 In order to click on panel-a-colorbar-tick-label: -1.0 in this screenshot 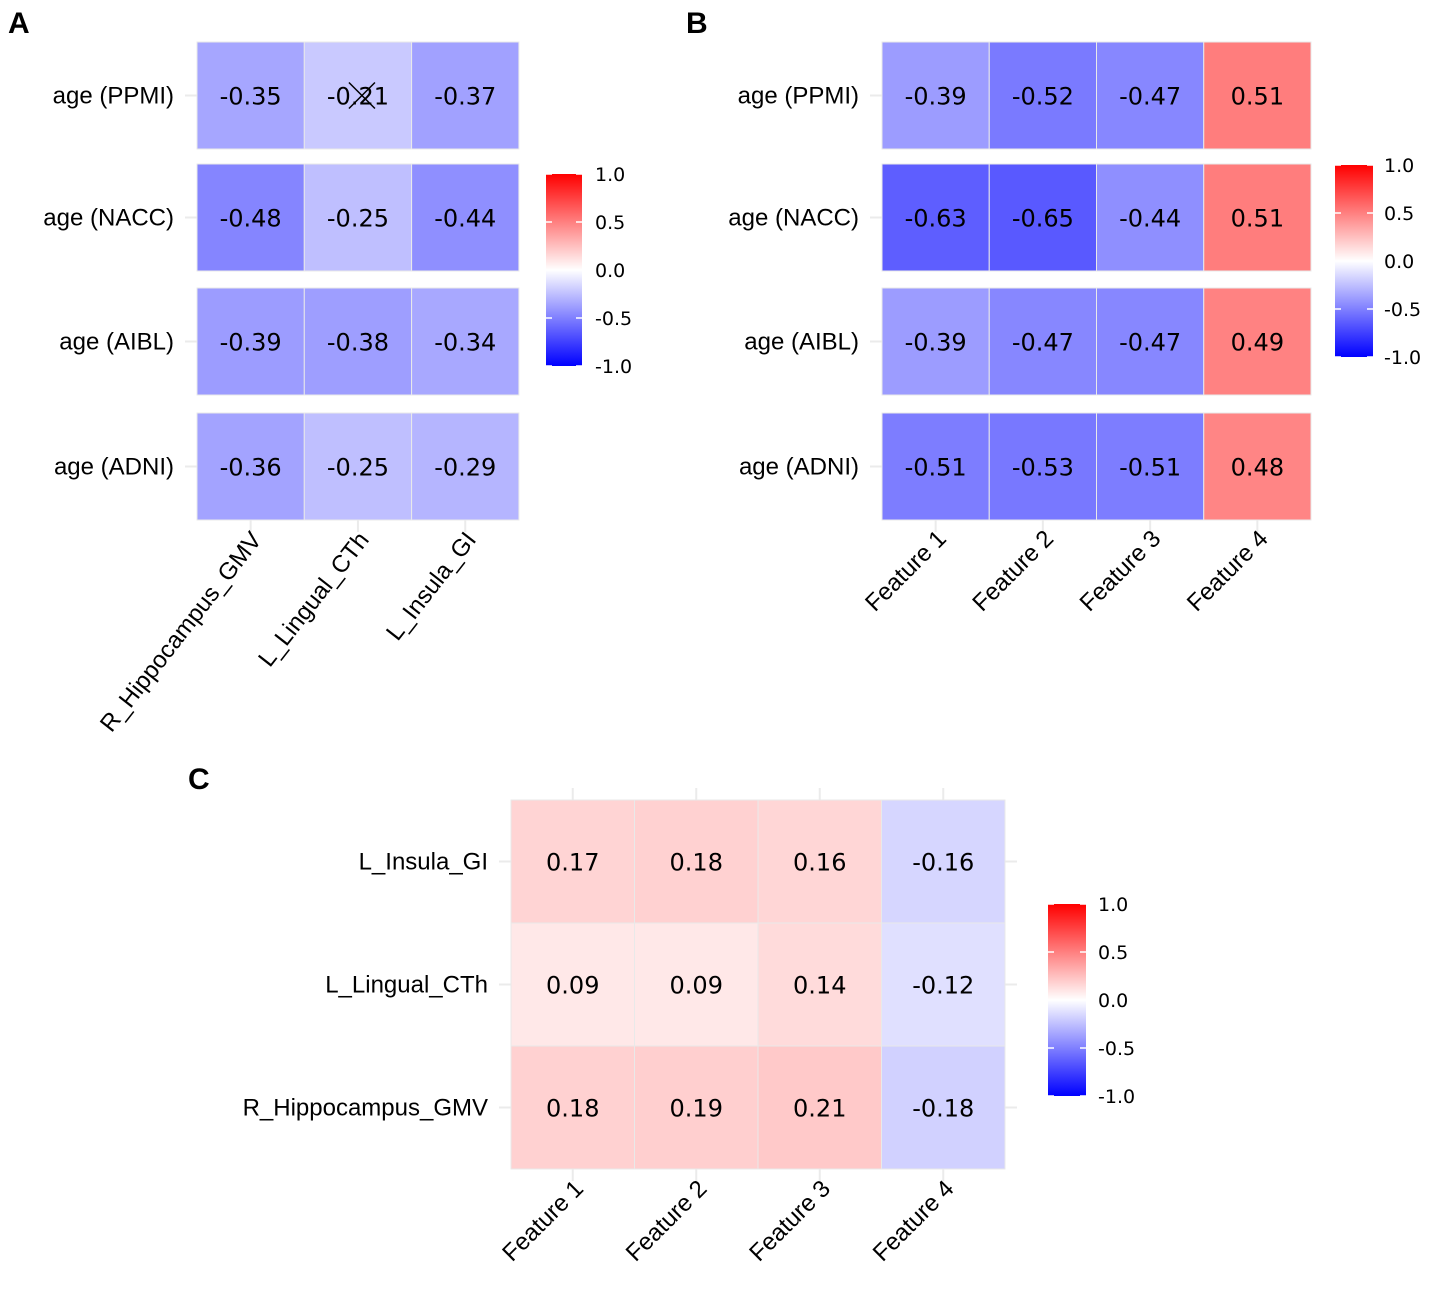, I will do `click(613, 367)`.